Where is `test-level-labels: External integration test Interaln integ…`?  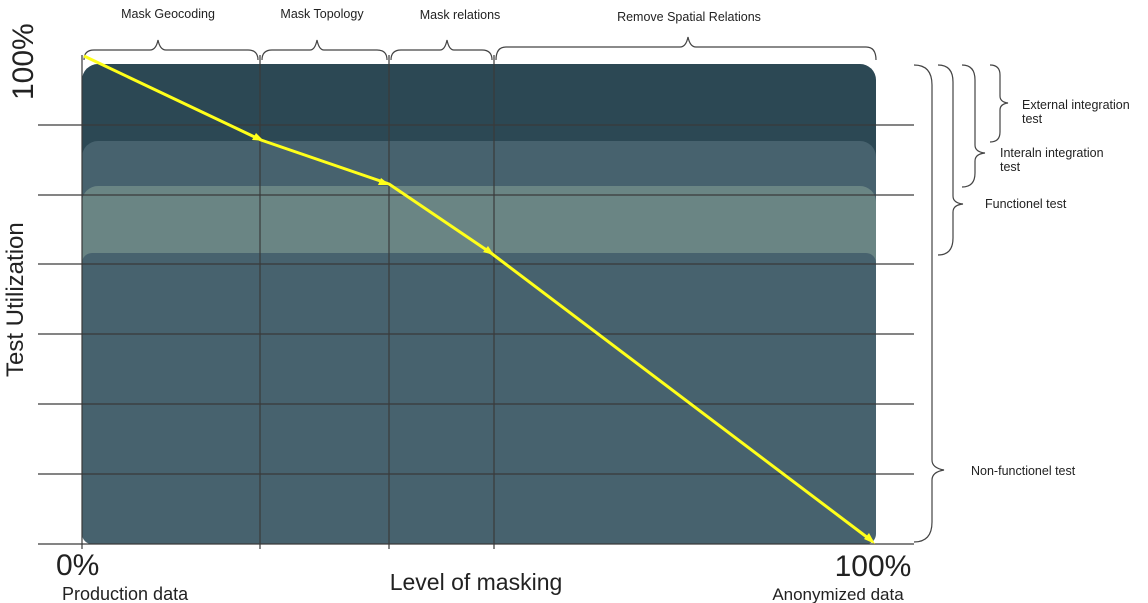 test-level-labels: External integration test Interaln integ… is located at coordinates (1052, 288).